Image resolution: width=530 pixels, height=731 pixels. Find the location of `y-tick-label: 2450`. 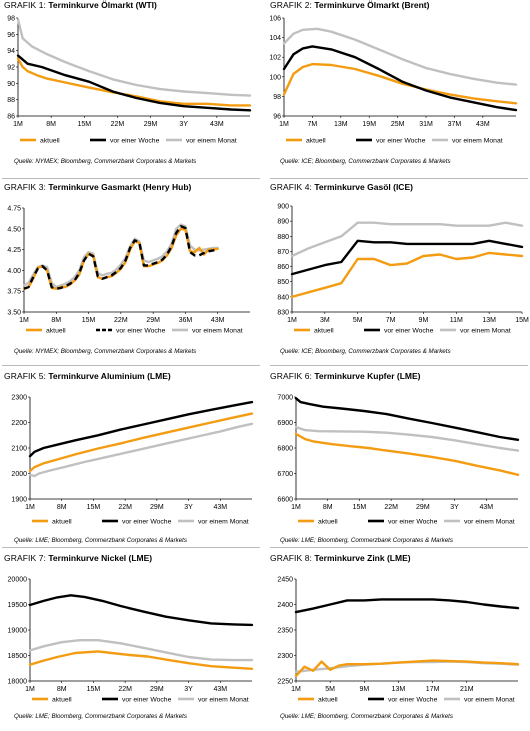

y-tick-label: 2450 is located at coordinates (285, 580).